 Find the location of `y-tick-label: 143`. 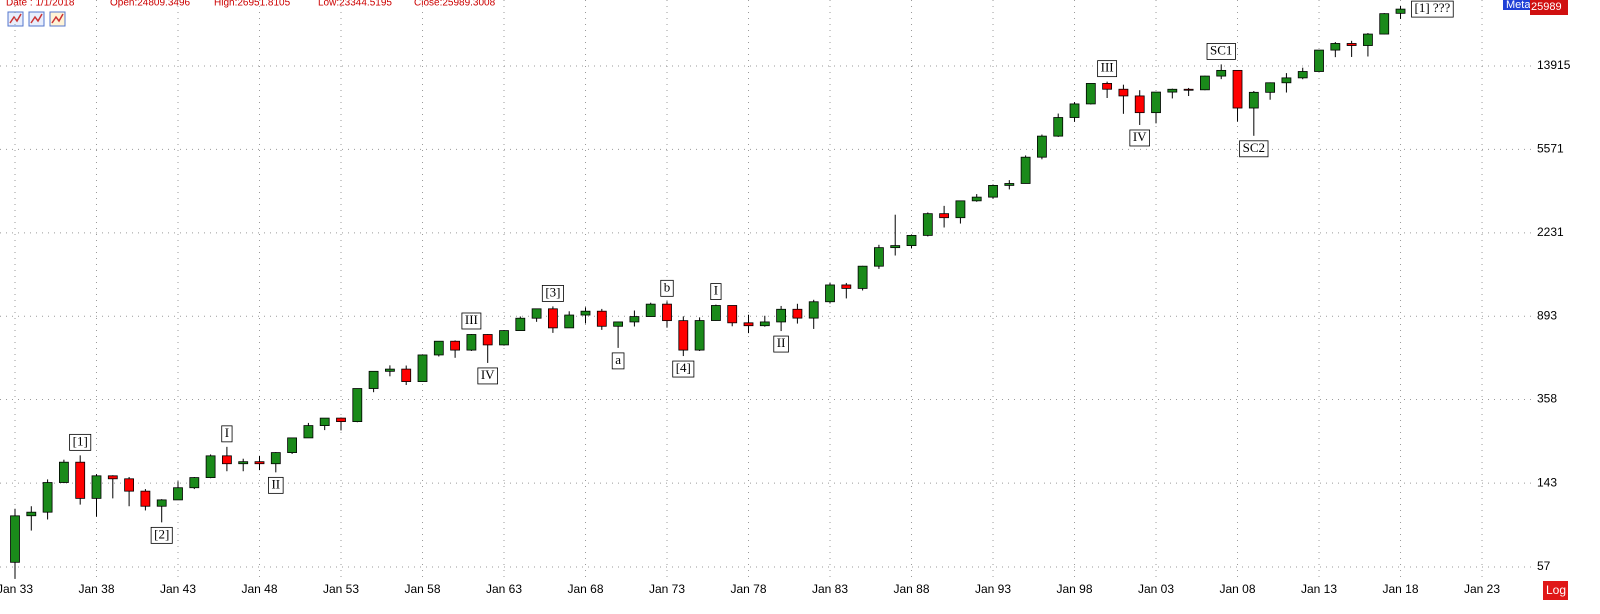

y-tick-label: 143 is located at coordinates (1547, 482).